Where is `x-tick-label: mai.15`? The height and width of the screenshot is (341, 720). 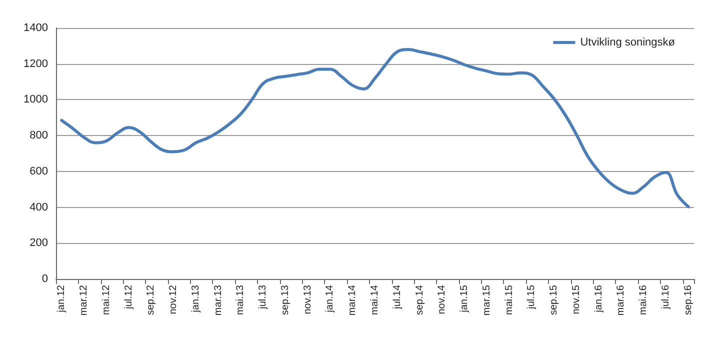
x-tick-label: mai.15 is located at coordinates (509, 300).